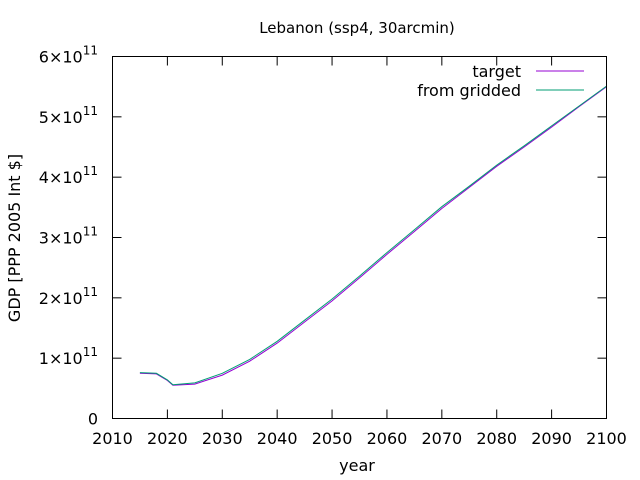  Describe the element at coordinates (387, 438) in the screenshot. I see `x-tick-label: 2060` at that location.